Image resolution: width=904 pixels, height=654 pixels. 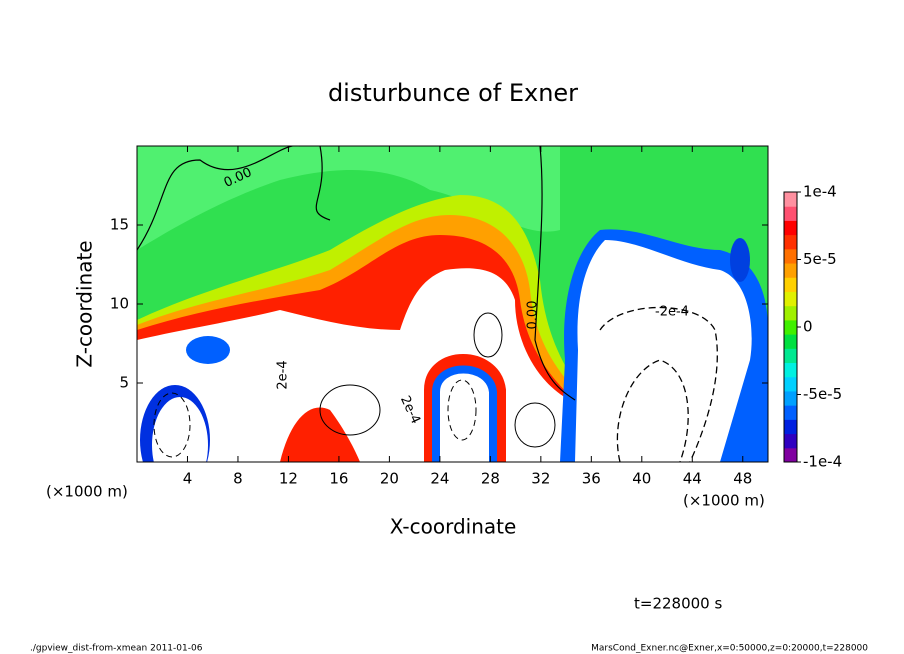 I want to click on x-tick-label: 20, so click(x=389, y=479).